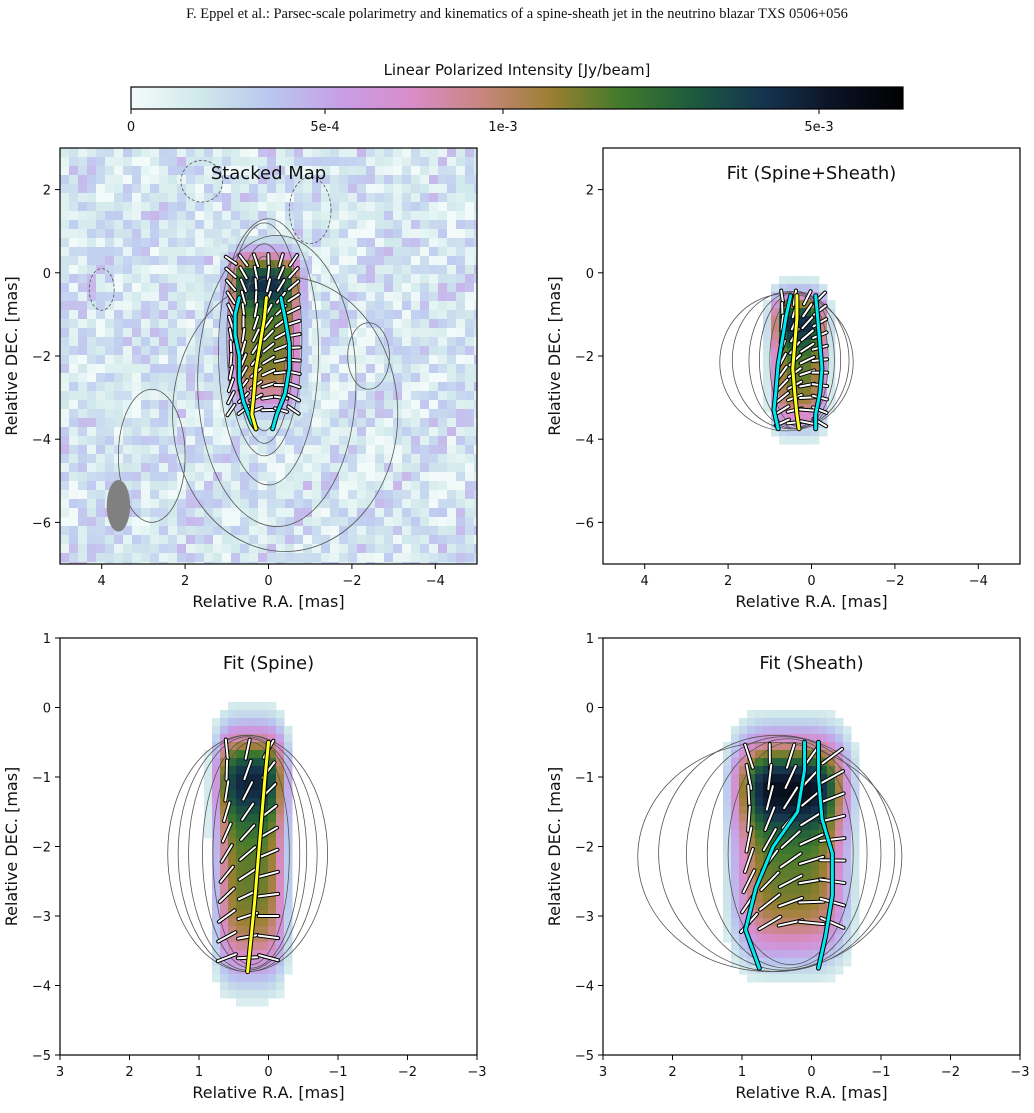 The width and height of the screenshot is (1034, 1113). What do you see at coordinates (811, 601) in the screenshot?
I see `x-axis-label: Relative R.A. [mas]` at bounding box center [811, 601].